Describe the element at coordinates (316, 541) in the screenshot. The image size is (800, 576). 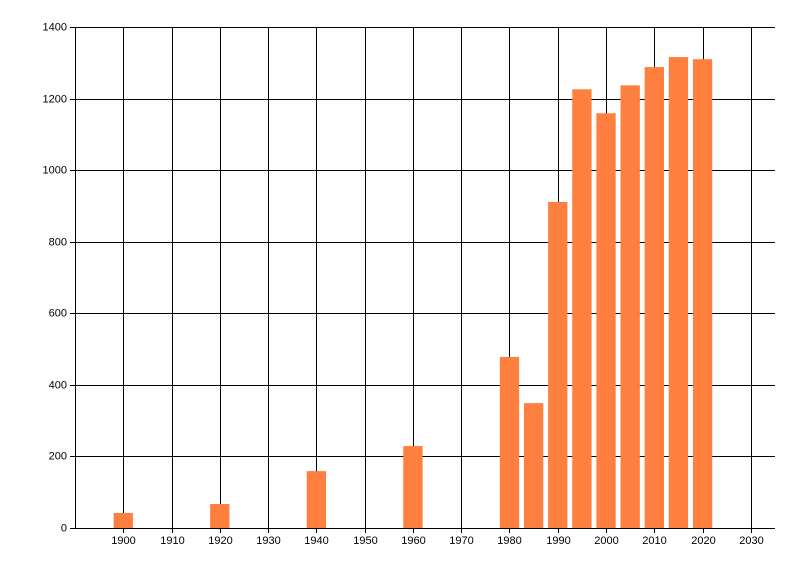
I see `x-tick-label: 1940` at that location.